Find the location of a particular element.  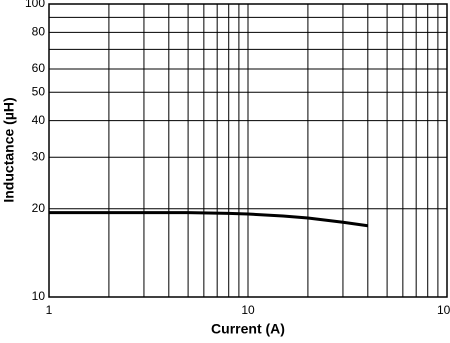

y-tick-label: 100 is located at coordinates (35, 5).